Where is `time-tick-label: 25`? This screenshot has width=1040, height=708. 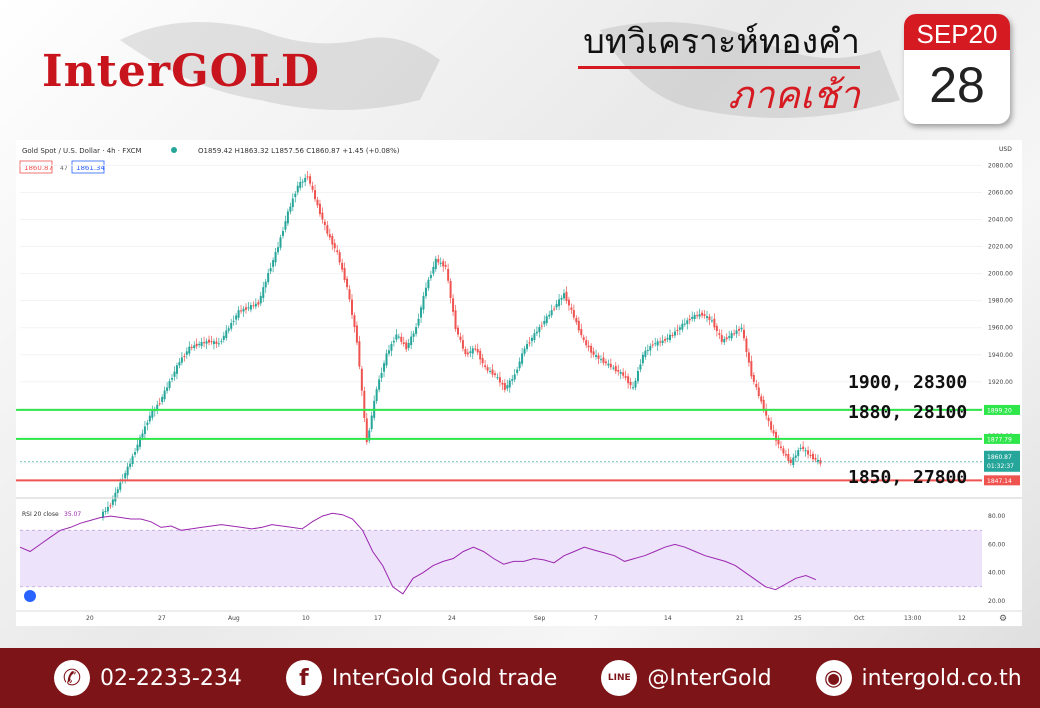
time-tick-label: 25 is located at coordinates (798, 618).